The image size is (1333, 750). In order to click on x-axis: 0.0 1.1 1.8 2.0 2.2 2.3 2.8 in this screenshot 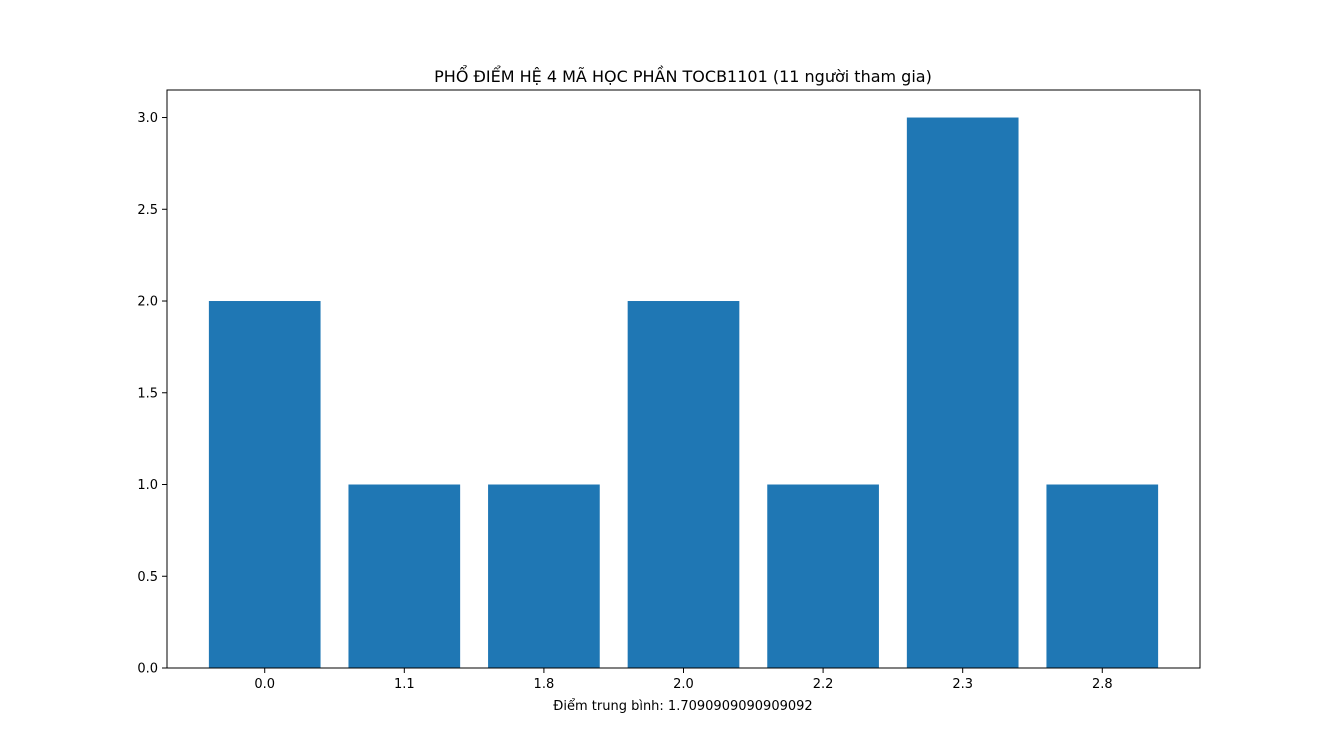, I will do `click(683, 680)`.